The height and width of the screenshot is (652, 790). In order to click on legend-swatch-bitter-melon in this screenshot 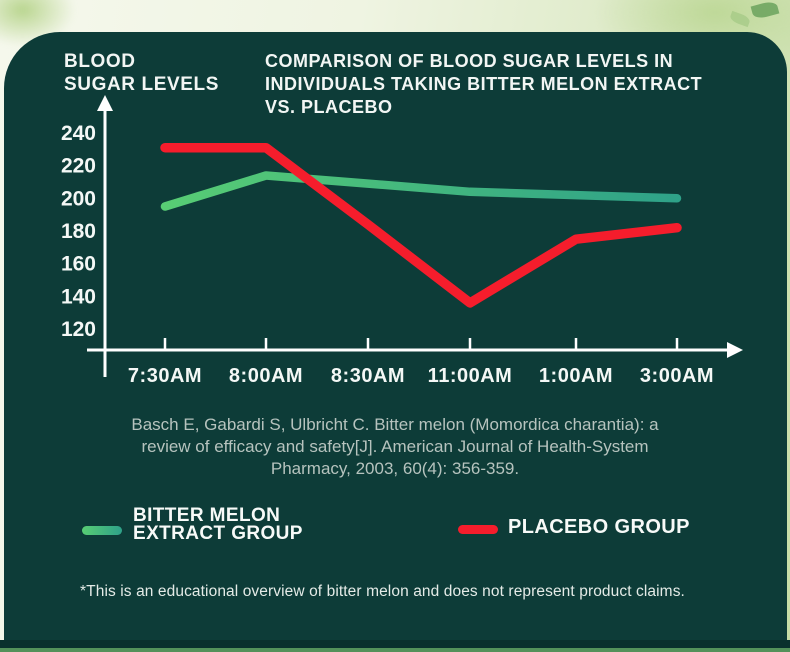, I will do `click(102, 530)`.